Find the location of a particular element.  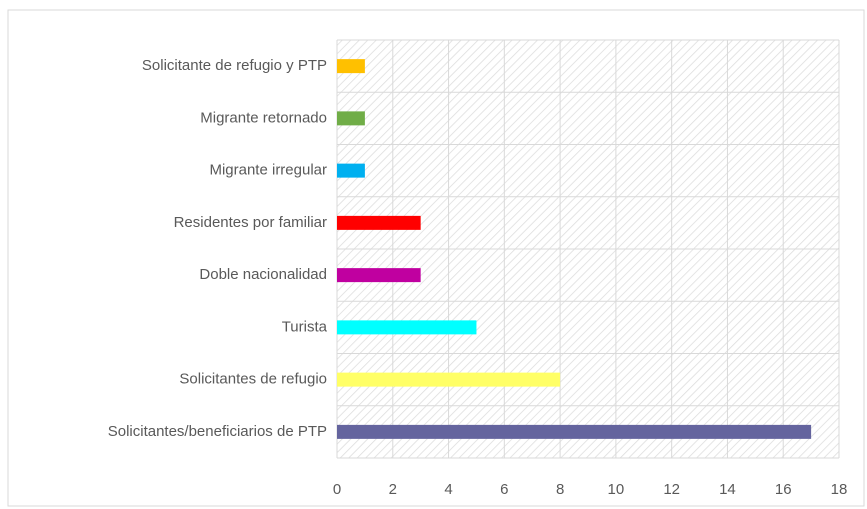

y-tick-label: Solicitante de refugio y PTP is located at coordinates (234, 65).